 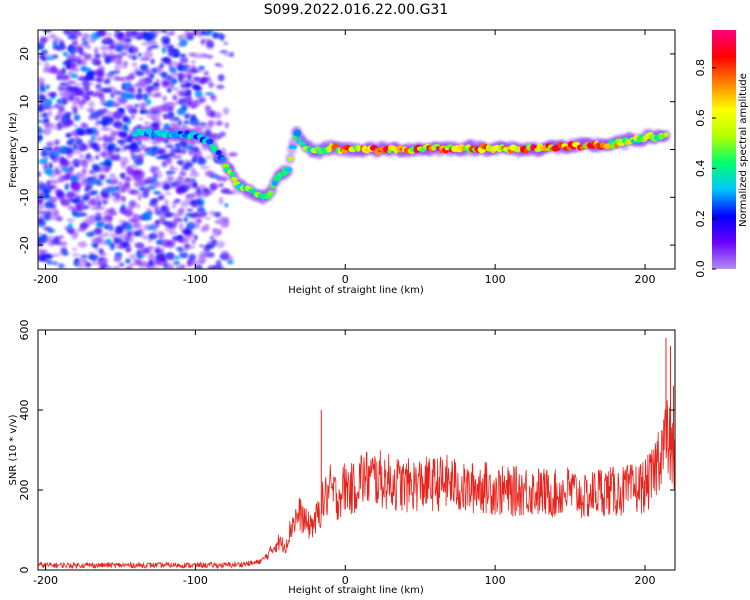 I want to click on x-tick-label: 0, so click(x=345, y=580).